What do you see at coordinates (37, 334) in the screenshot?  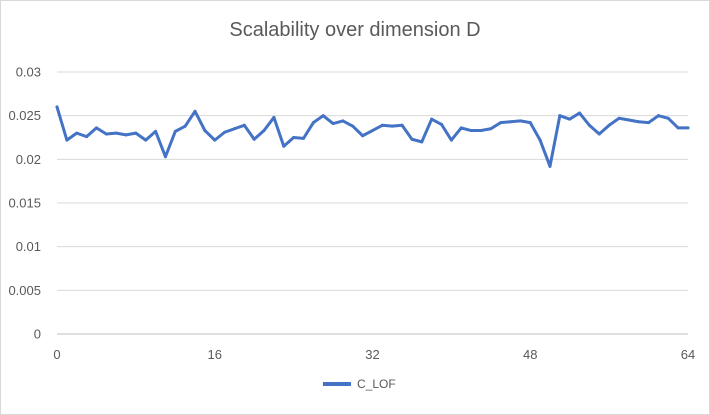 I see `y-tick-label: 0` at bounding box center [37, 334].